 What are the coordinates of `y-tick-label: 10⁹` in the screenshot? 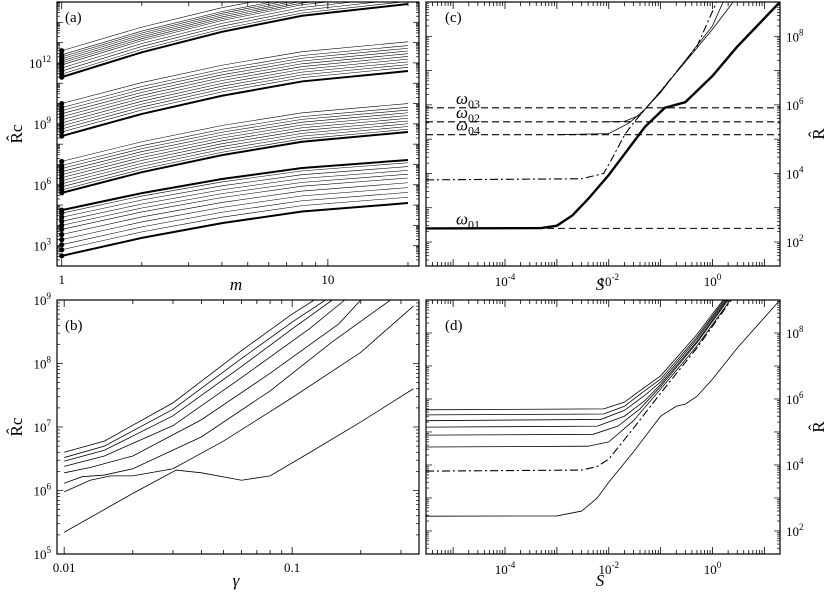 It's located at (43, 299).